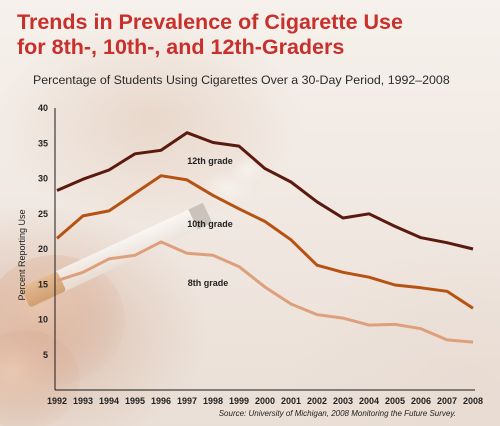 The height and width of the screenshot is (426, 500). I want to click on series-labels: 12th grade 10th grade 8th grade, so click(210, 222).